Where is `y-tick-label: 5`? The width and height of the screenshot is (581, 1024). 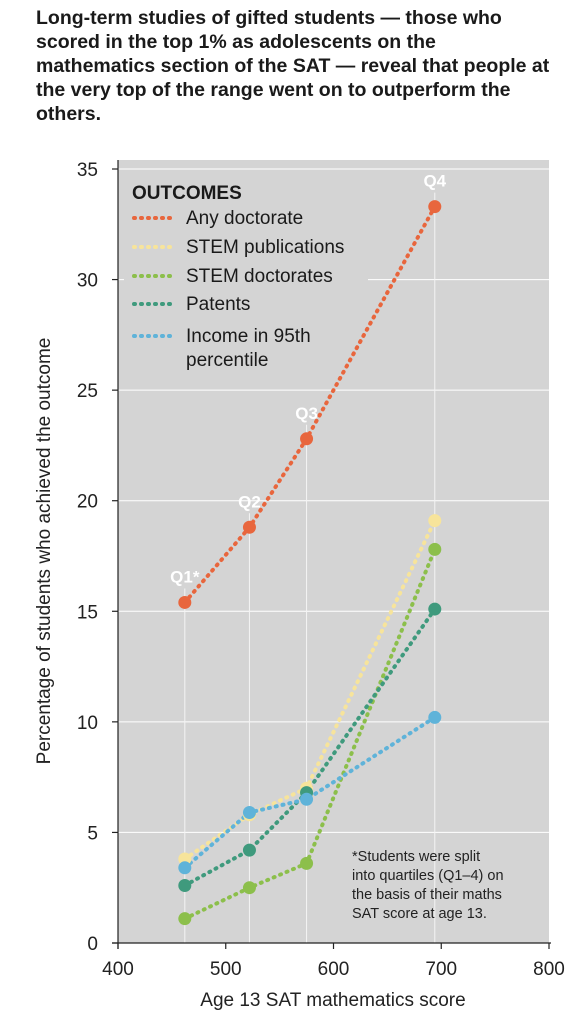 y-tick-label: 5 is located at coordinates (92, 833).